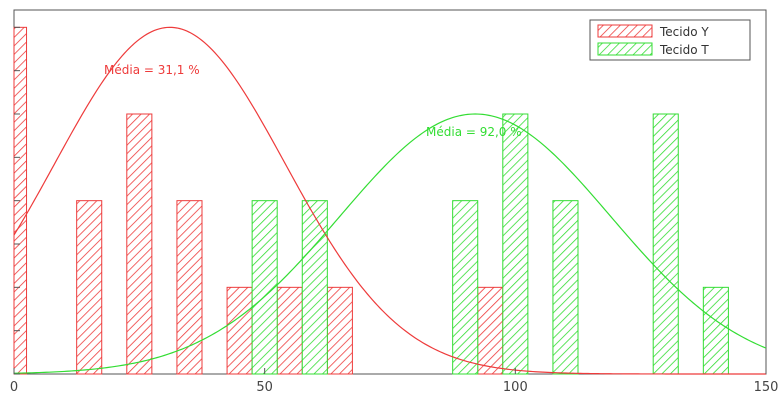  I want to click on x-tick-label-3: 150, so click(766, 387).